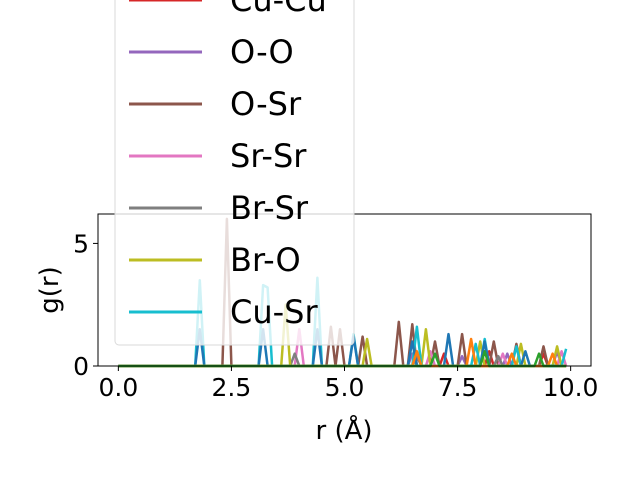 This screenshot has width=640, height=480. I want to click on x-tick-label: 10.0, so click(571, 387).